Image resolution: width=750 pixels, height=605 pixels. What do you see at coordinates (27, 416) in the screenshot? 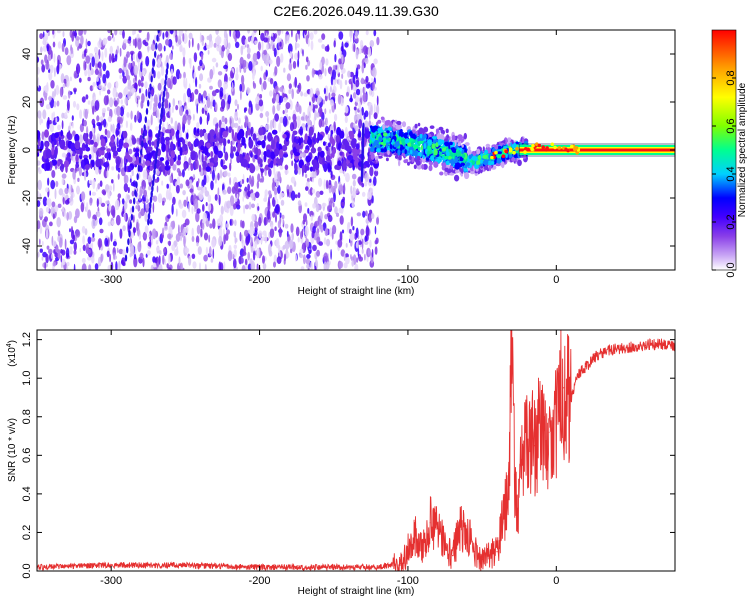
I see `y-tick-label: 0.8` at bounding box center [27, 416].